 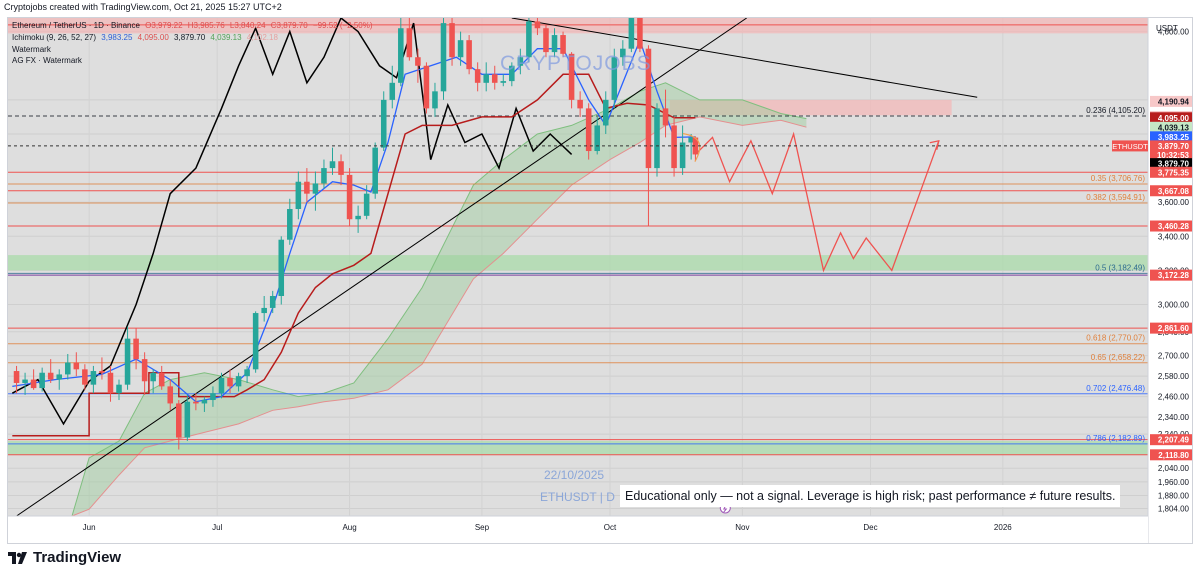 I want to click on symbol-tag-box, so click(x=1130, y=146).